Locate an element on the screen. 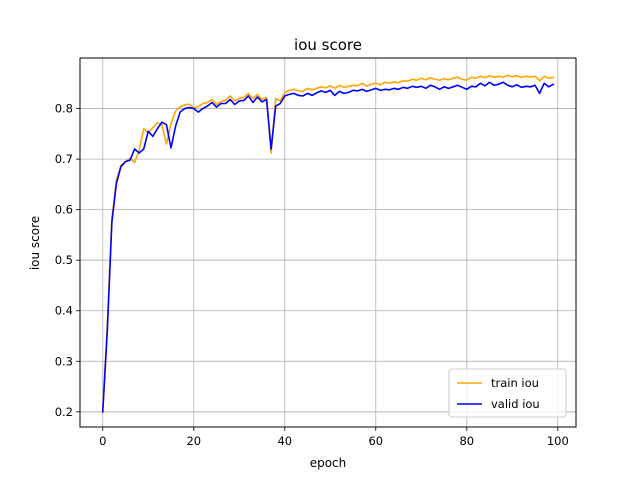 This screenshot has width=640, height=484. y-axis-label: iou score is located at coordinates (35, 243).